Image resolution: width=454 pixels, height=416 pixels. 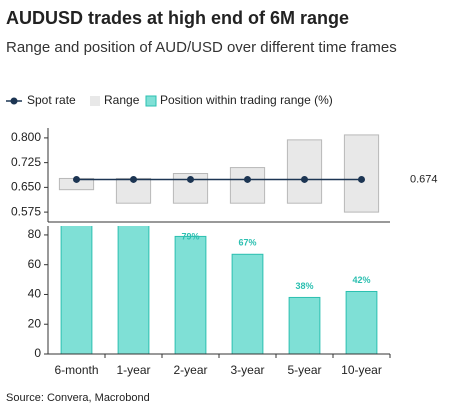 I want to click on y-tick-label: 0.575, so click(x=26, y=211).